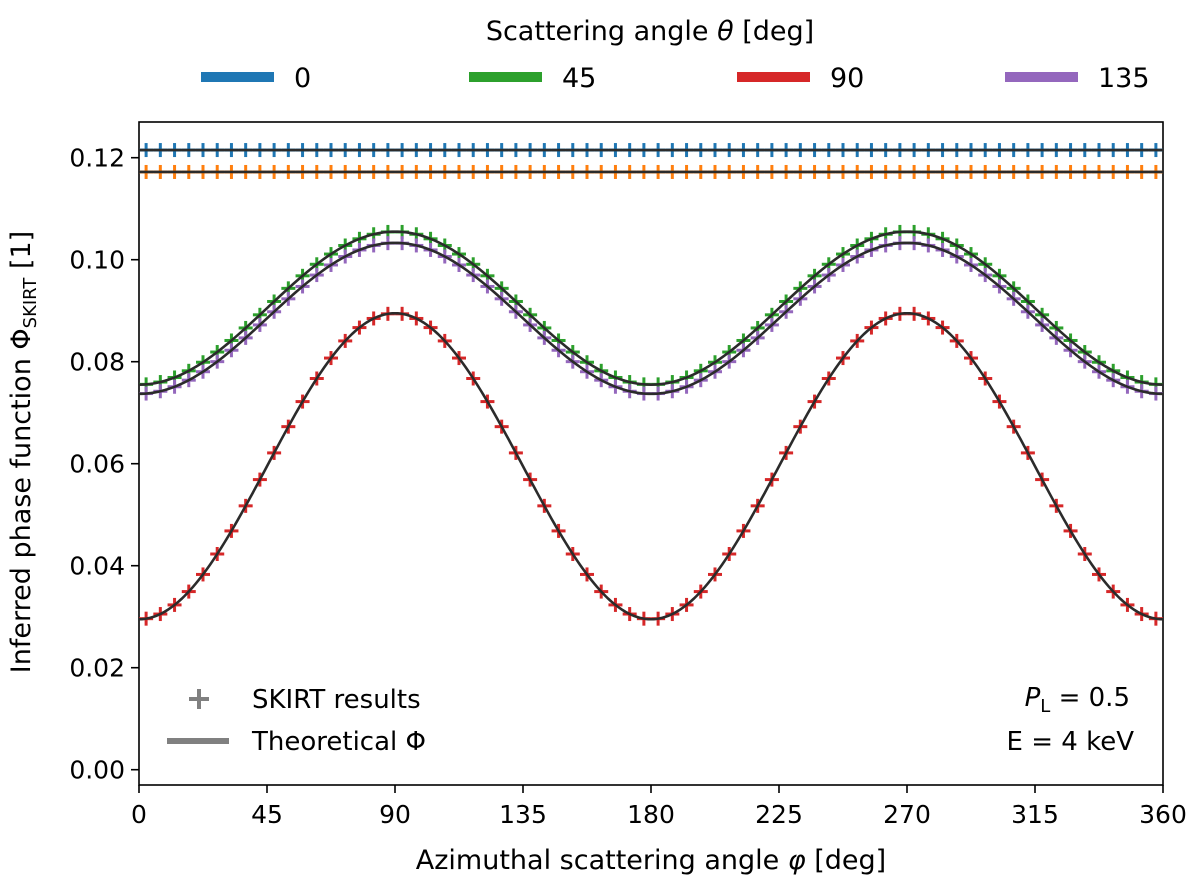 The height and width of the screenshot is (888, 1196). What do you see at coordinates (779, 814) in the screenshot?
I see `x-tick-label: 225` at bounding box center [779, 814].